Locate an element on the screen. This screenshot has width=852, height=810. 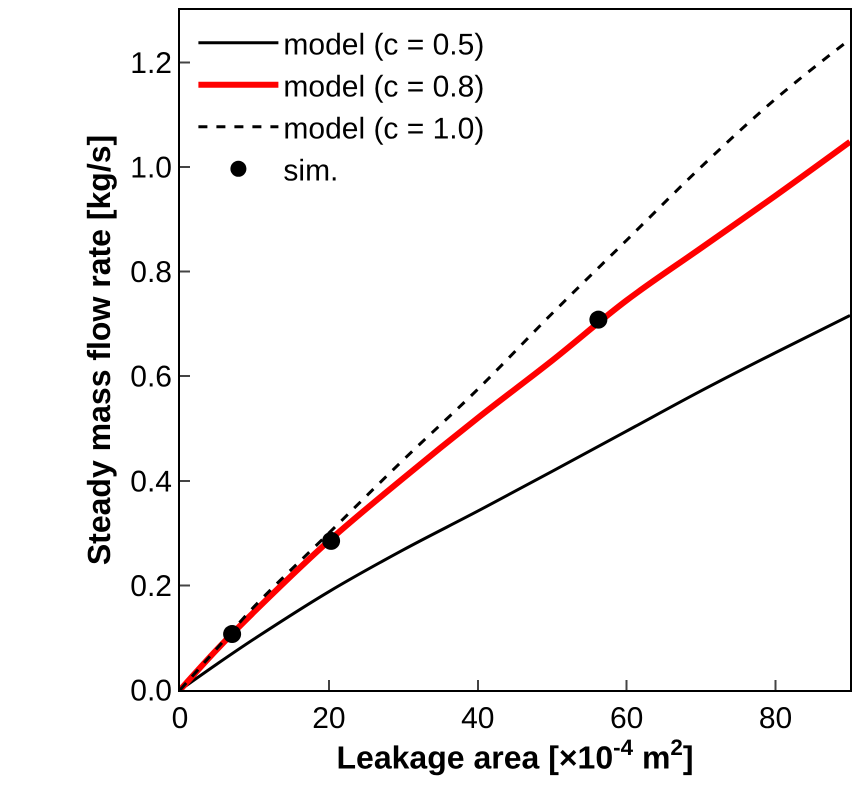
x-axis-title: Leakage area [×10$^{-4}$ m$^{2}$] is located at coordinates (515, 755).